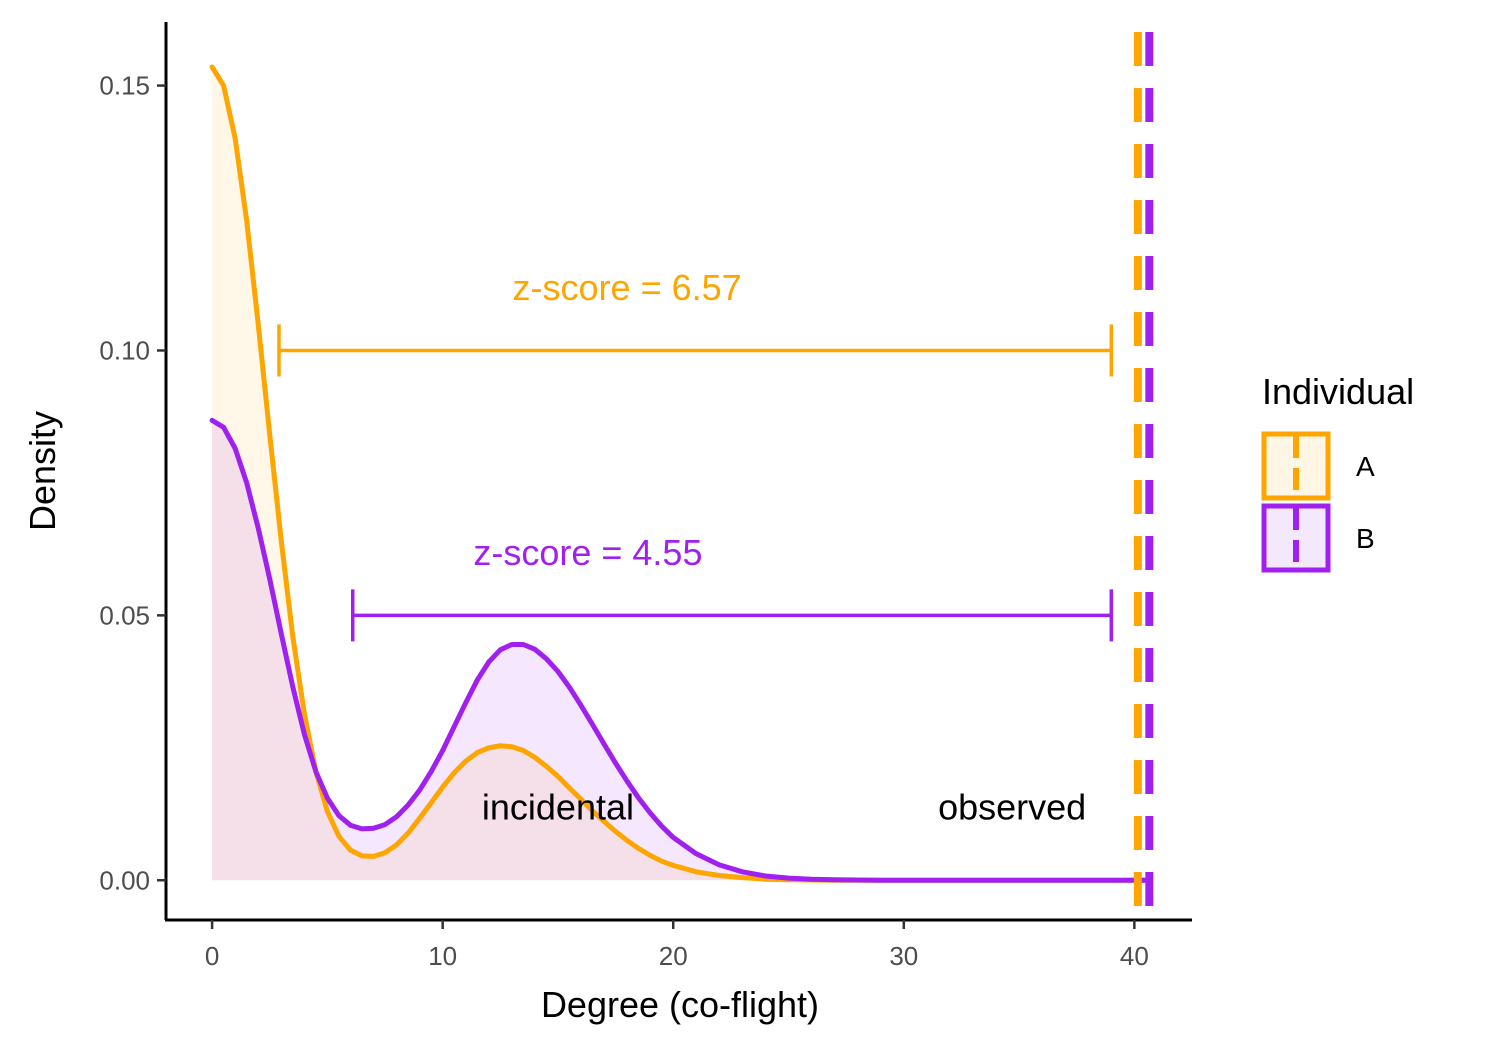 This screenshot has width=1500, height=1050. What do you see at coordinates (1134, 956) in the screenshot?
I see `x-tick-label: 40` at bounding box center [1134, 956].